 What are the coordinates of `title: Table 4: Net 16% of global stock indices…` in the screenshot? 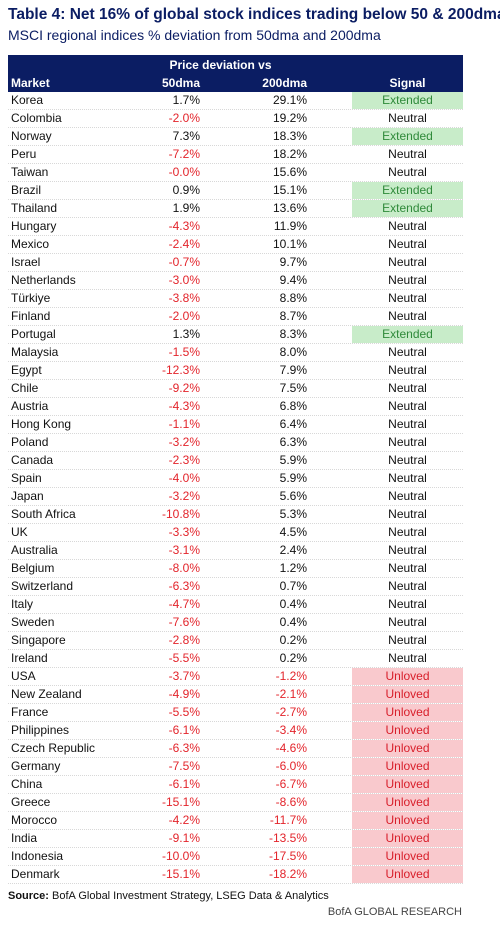 It's located at (254, 14).